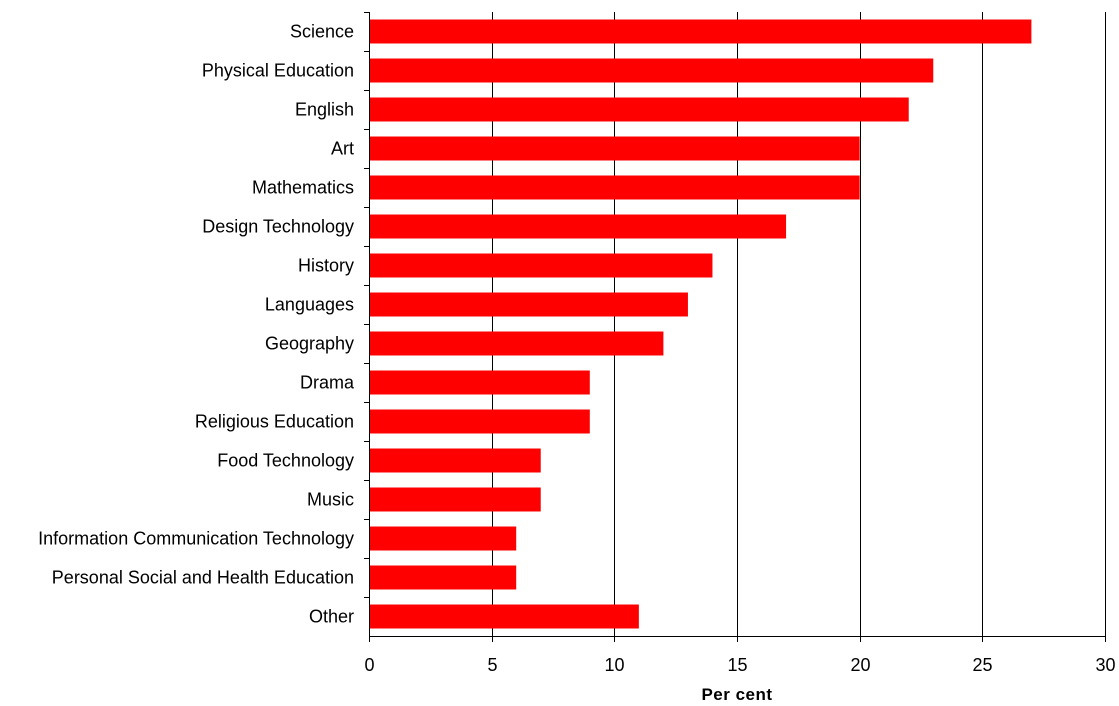 This screenshot has width=1119, height=706. I want to click on category-label: Music, so click(330, 500).